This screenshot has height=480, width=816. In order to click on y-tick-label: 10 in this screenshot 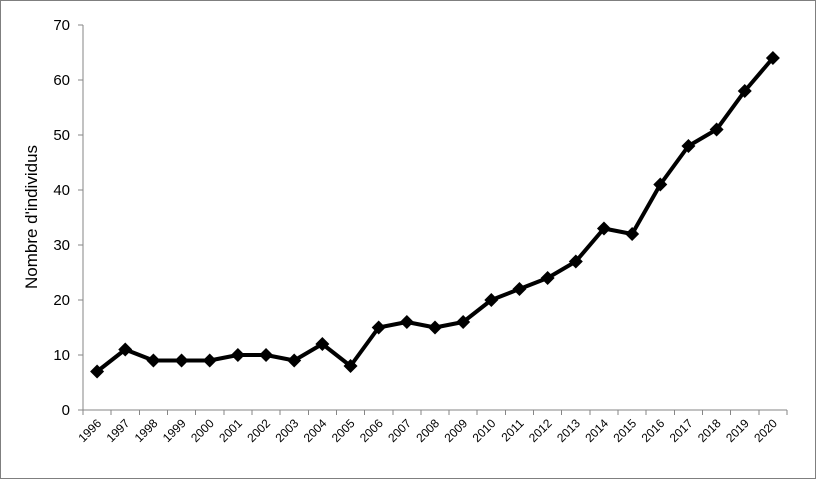, I will do `click(61, 355)`.